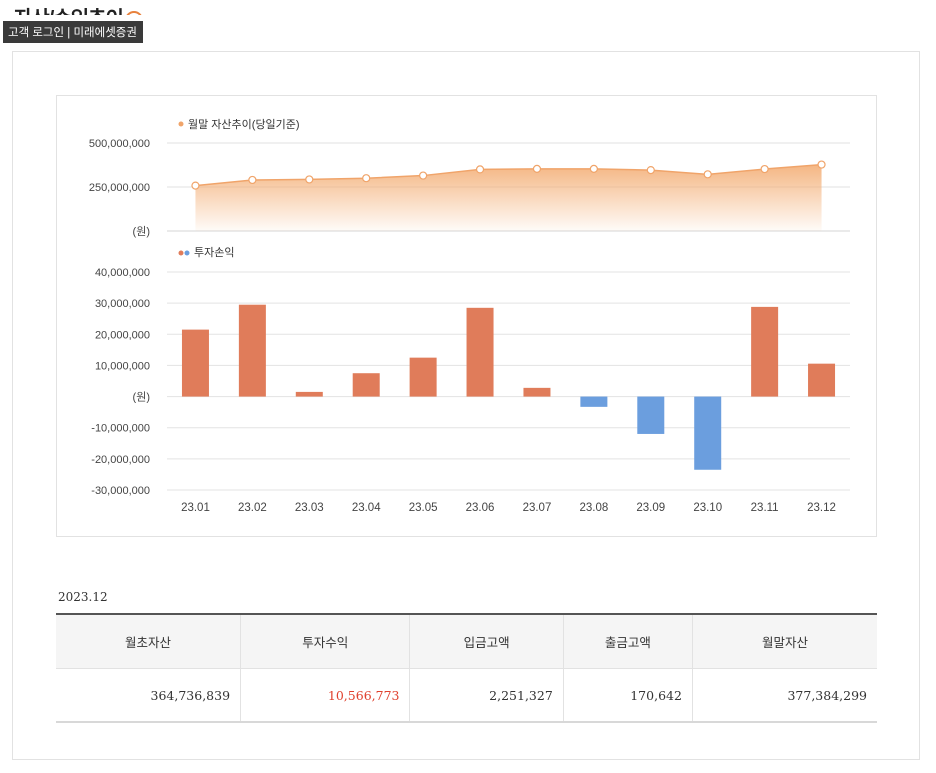 This screenshot has height=773, width=936. Describe the element at coordinates (764, 169) in the screenshot. I see `asset-point-23.11` at that location.